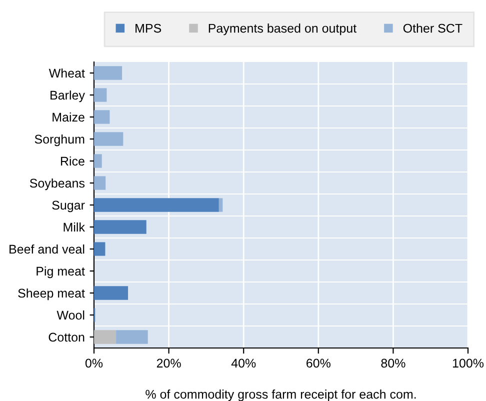  Describe the element at coordinates (168, 363) in the screenshot. I see `x-tick-label: 20%` at that location.